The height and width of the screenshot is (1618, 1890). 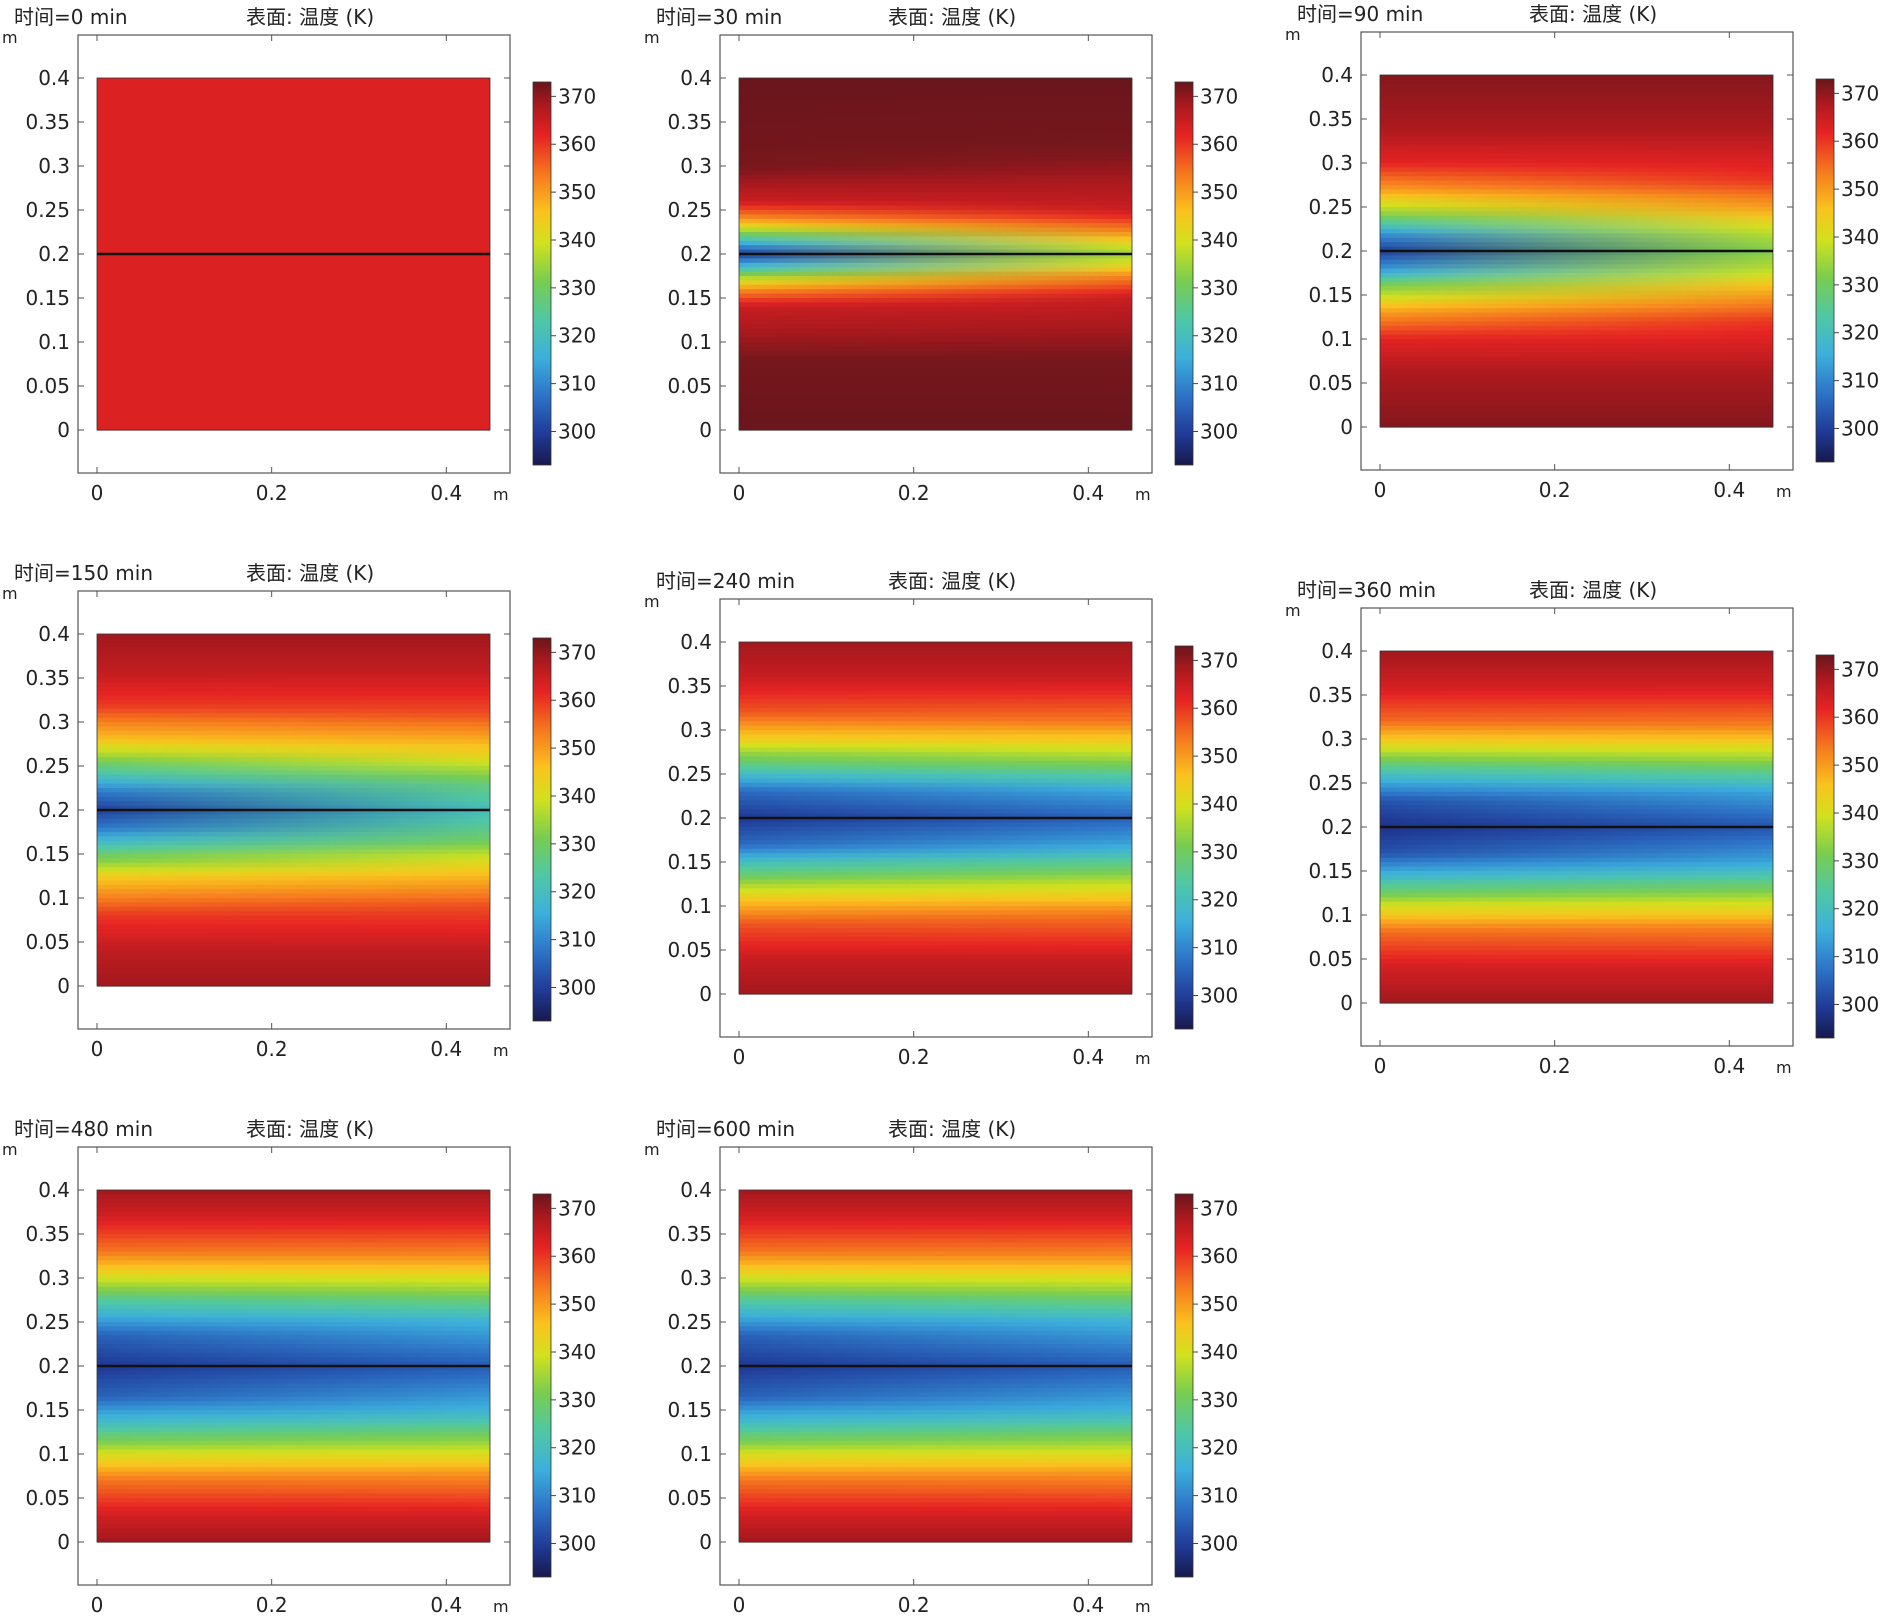 I want to click on panel-time-label: 时间=480 min, so click(x=83, y=1129).